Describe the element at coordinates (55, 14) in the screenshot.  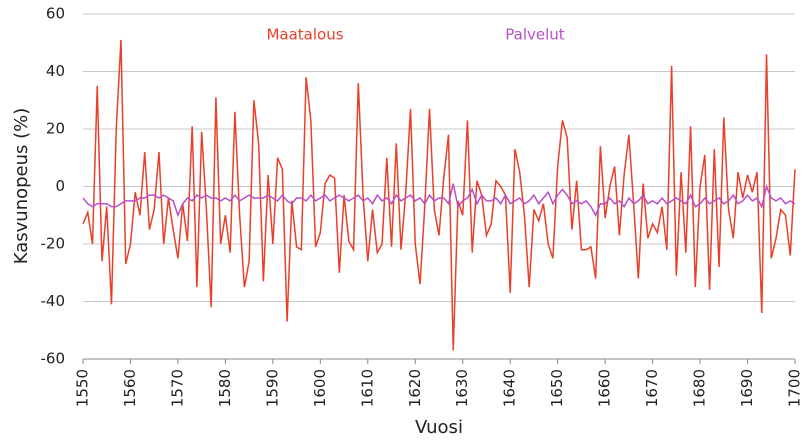
I see `y-tick-label: 60` at that location.